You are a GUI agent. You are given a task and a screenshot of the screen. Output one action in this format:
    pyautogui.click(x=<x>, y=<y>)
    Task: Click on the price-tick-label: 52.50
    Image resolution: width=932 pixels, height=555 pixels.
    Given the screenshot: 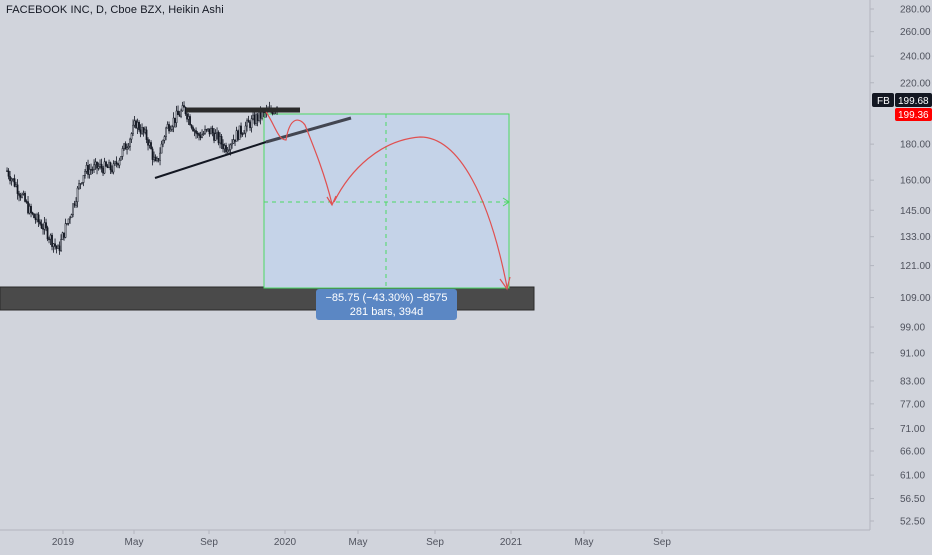 What is the action you would take?
    pyautogui.click(x=912, y=522)
    